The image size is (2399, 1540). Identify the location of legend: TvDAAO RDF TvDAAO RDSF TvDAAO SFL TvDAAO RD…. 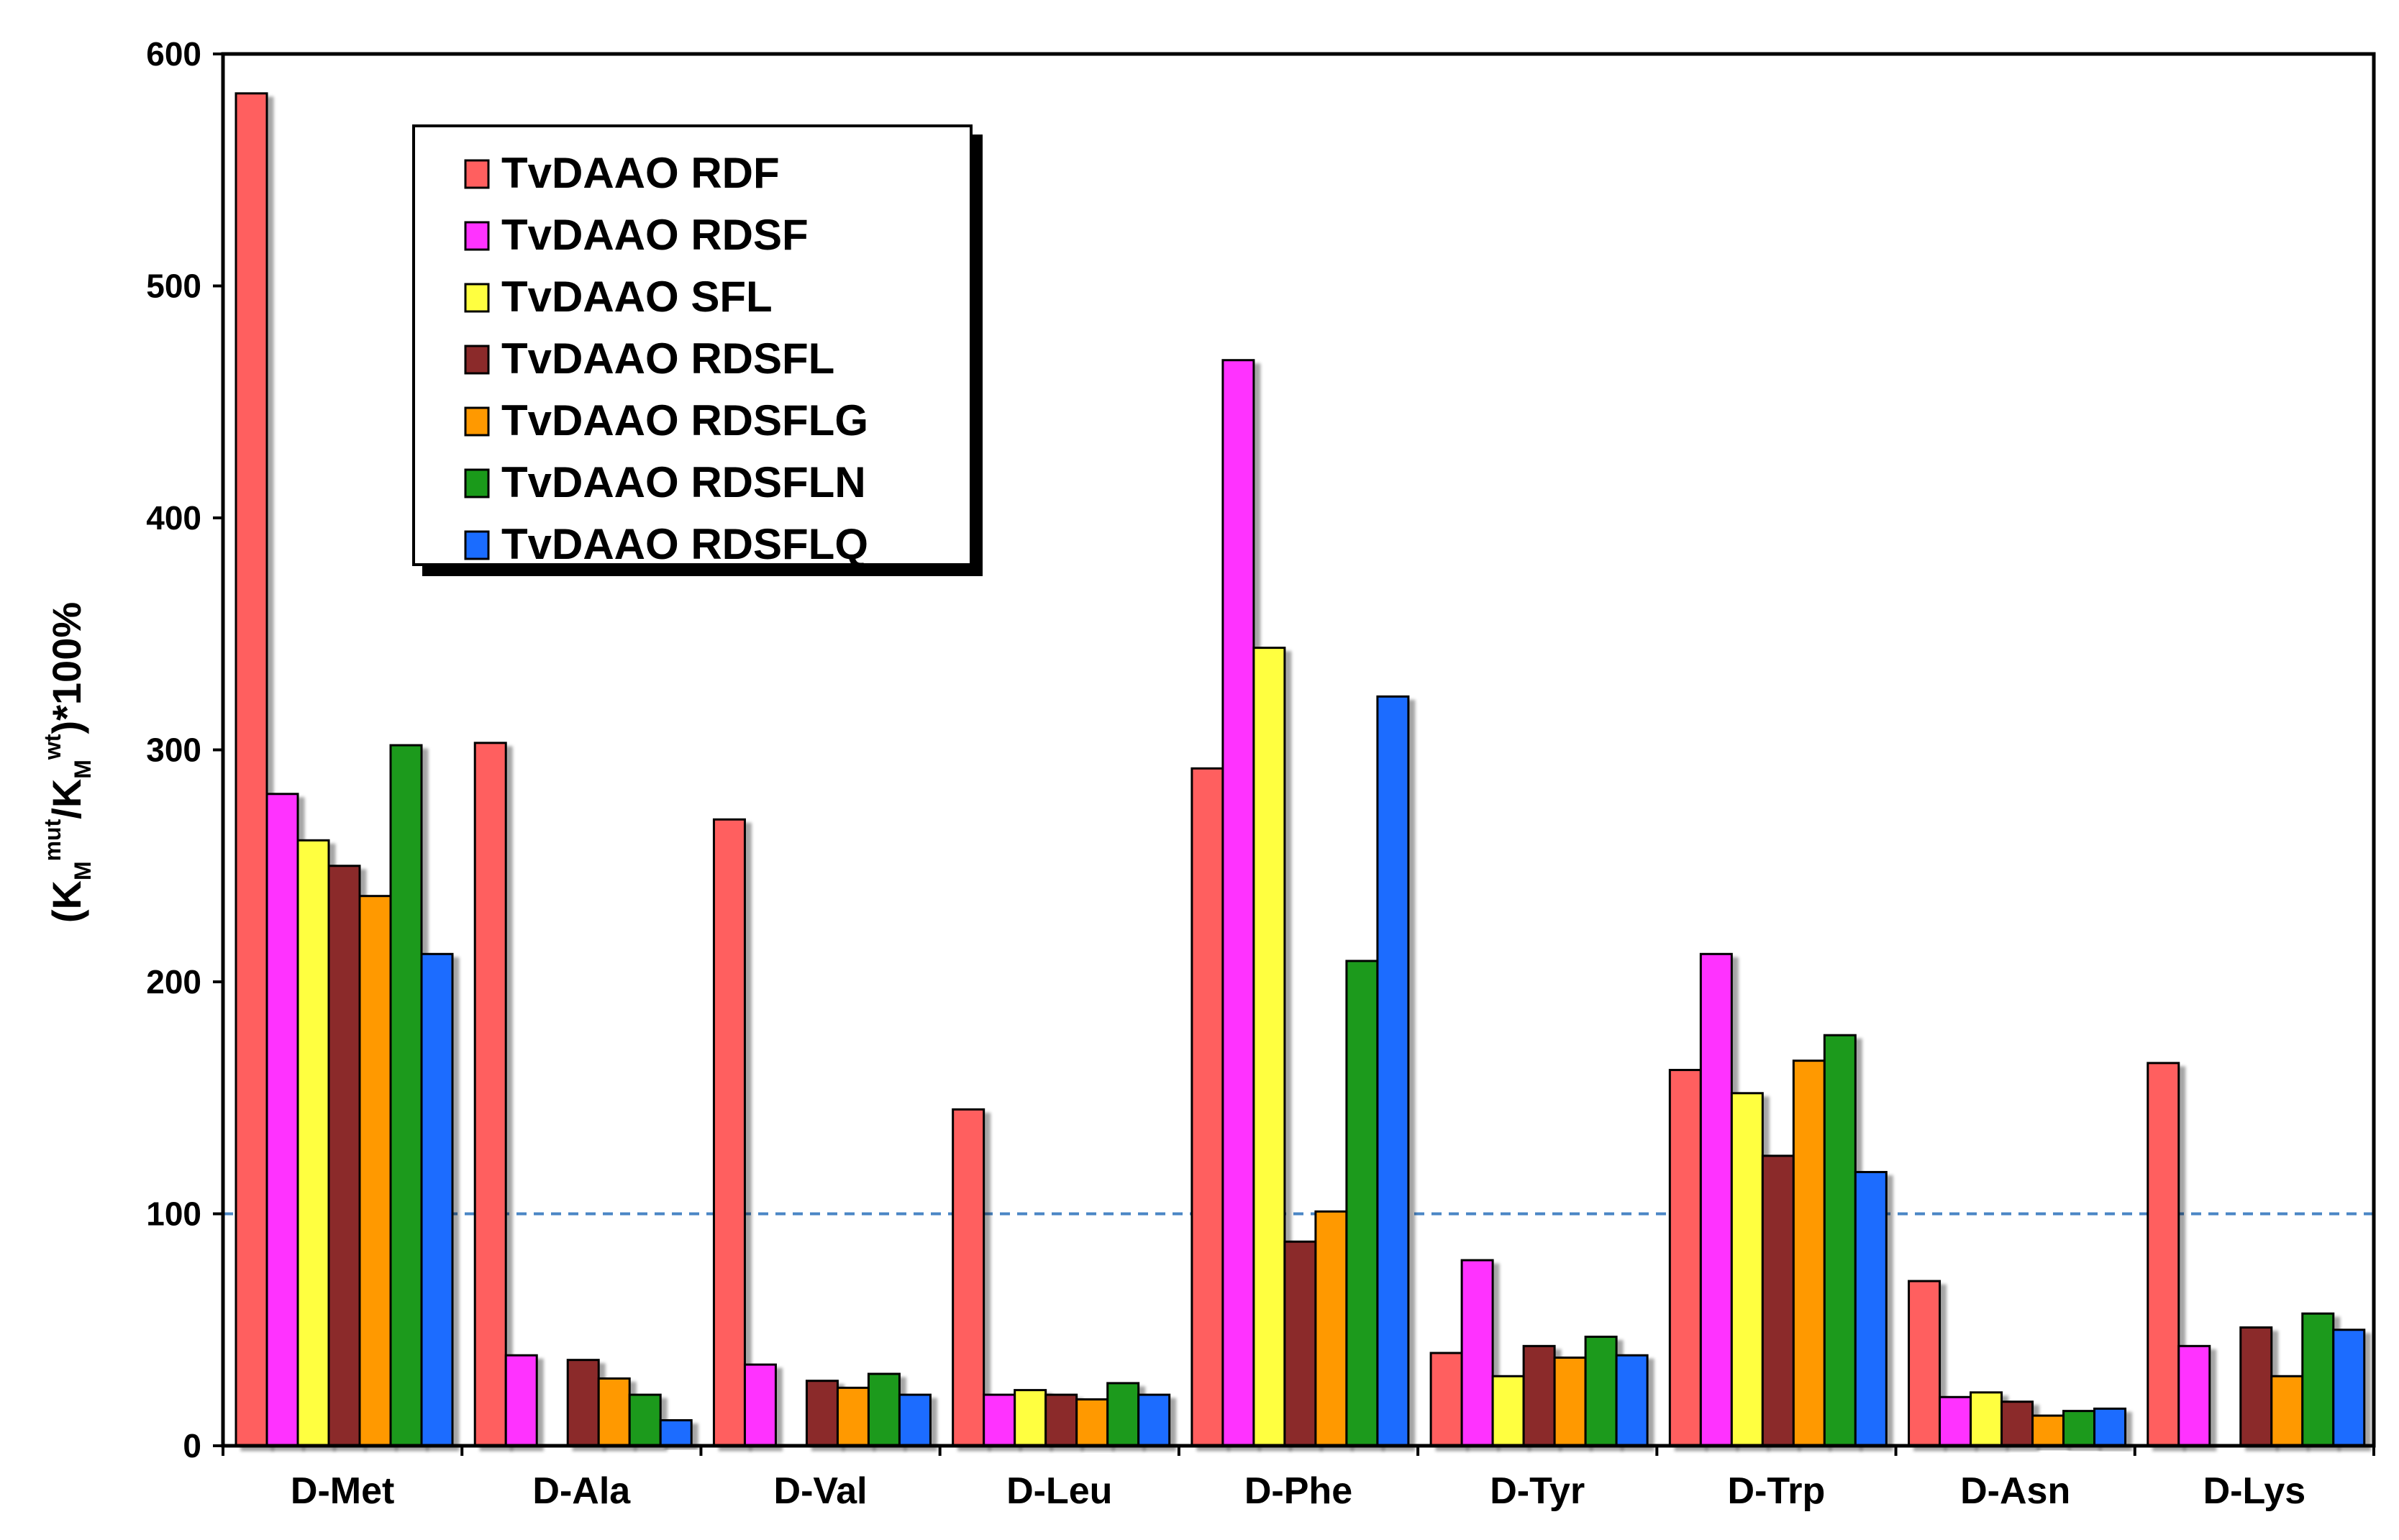
(692, 346).